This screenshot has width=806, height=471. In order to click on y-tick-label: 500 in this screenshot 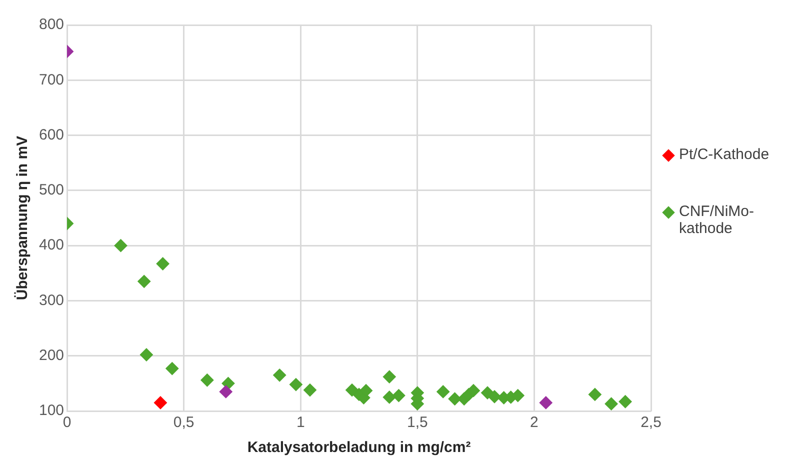, I will do `click(51, 190)`.